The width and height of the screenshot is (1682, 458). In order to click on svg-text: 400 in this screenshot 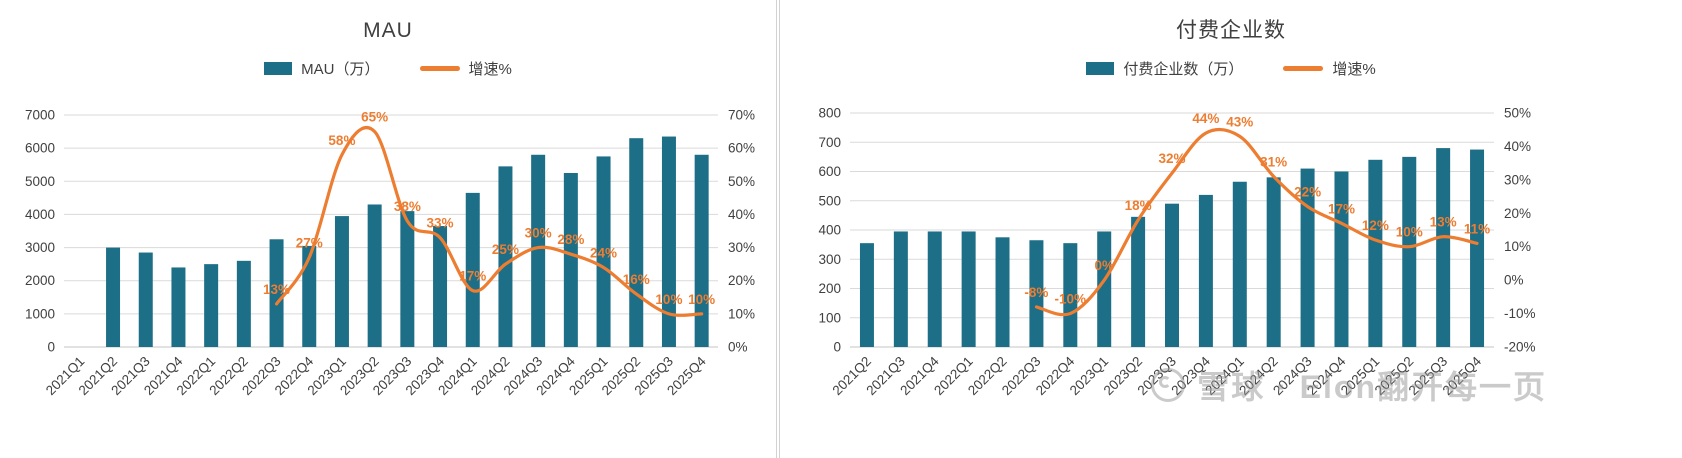, I will do `click(829, 230)`.